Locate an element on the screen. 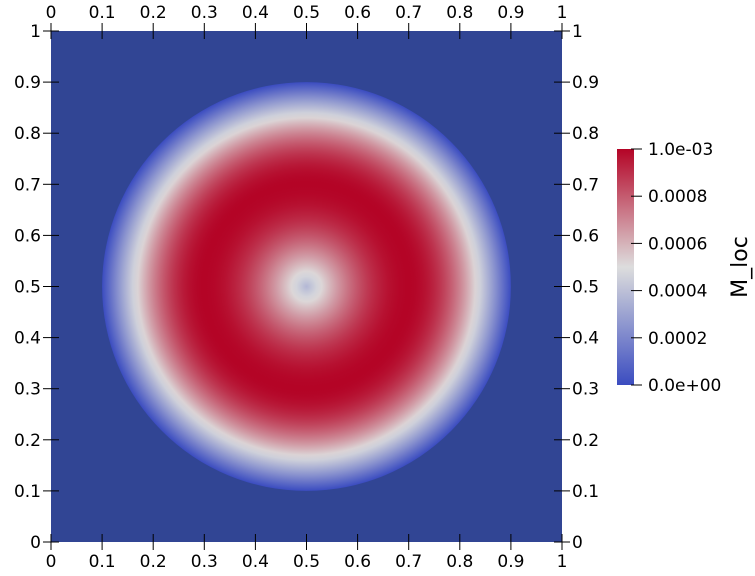 This screenshot has height=576, width=755. x-tick-label-bottom: 1 is located at coordinates (562, 562).